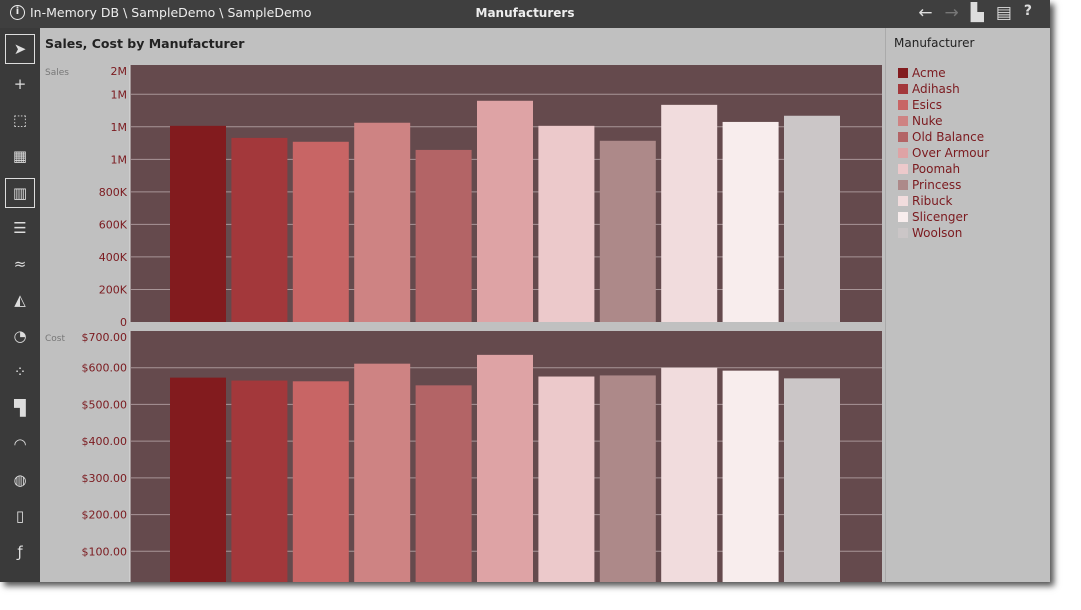 This screenshot has height=610, width=1081. I want to click on formula-chart-icon: ƒ, so click(20, 552).